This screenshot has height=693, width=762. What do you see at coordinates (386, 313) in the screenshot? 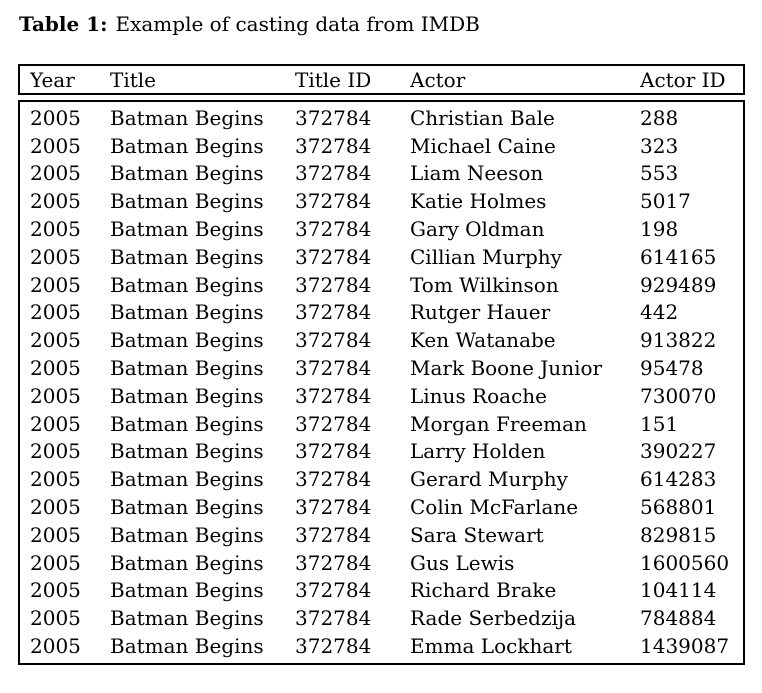
I see `table-row: 2005 Batman Begins 372784 Rutger Hauer 442` at bounding box center [386, 313].